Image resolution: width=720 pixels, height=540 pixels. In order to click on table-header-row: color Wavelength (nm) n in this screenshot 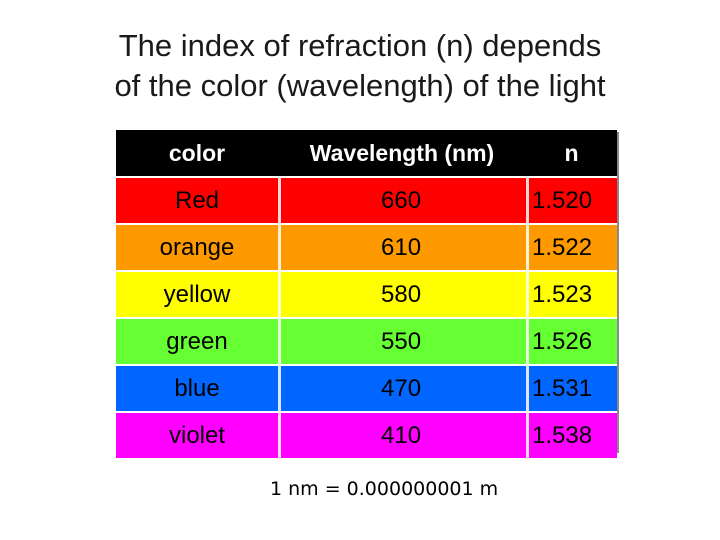, I will do `click(366, 153)`.